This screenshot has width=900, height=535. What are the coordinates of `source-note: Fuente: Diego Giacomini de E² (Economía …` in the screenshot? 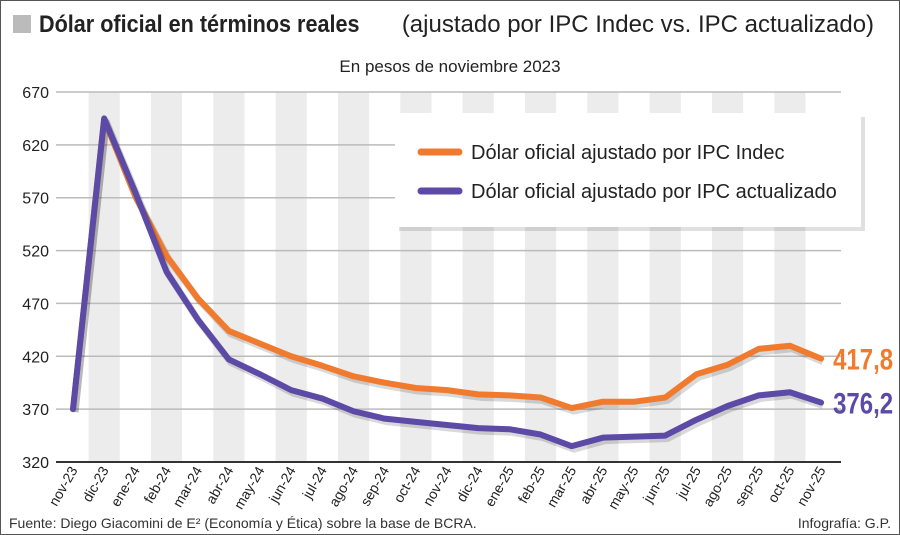 It's located at (243, 523).